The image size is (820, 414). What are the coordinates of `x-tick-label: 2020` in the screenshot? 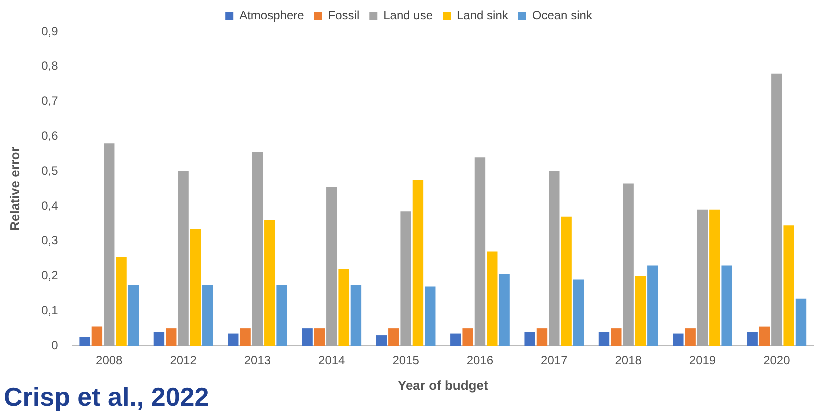 It's located at (777, 361).